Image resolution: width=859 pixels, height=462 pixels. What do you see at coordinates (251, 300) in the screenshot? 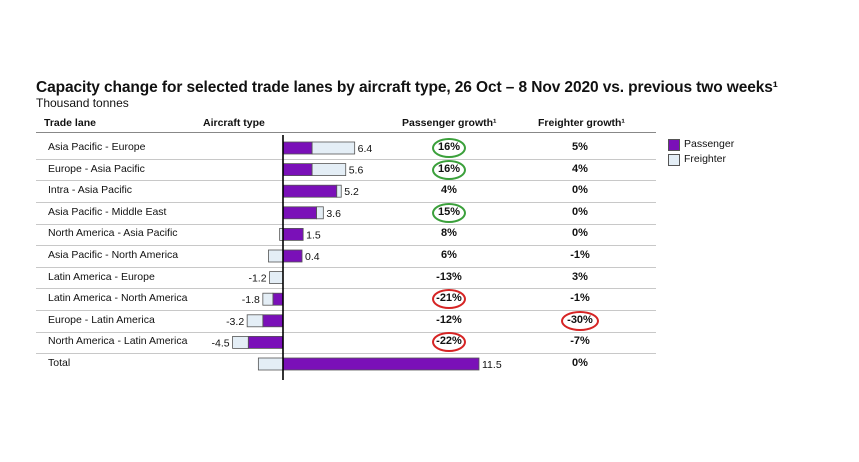
I see `bar-total-label: -1.8` at bounding box center [251, 300].